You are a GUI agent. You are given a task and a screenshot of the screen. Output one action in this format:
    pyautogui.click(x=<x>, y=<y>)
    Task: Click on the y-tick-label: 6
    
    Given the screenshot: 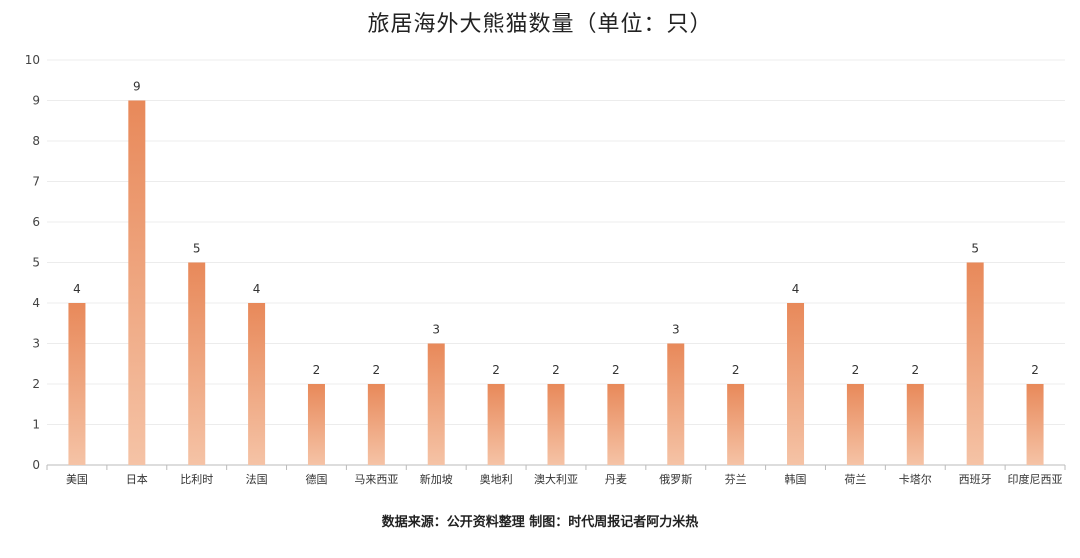 What is the action you would take?
    pyautogui.click(x=36, y=222)
    